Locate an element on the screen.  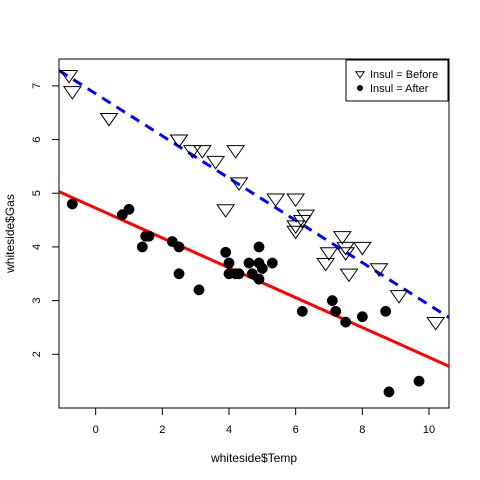
y-axis: 2 3 4 5 6 7 is located at coordinates (45, 220).